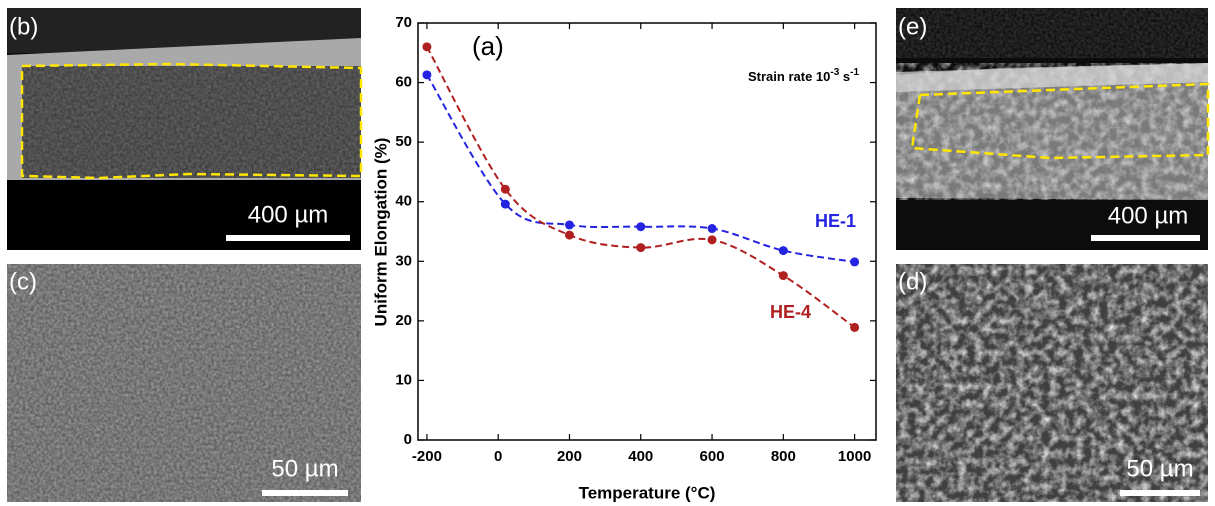 The image size is (1215, 506). Describe the element at coordinates (783, 456) in the screenshot. I see `x-tick-label: 800` at that location.